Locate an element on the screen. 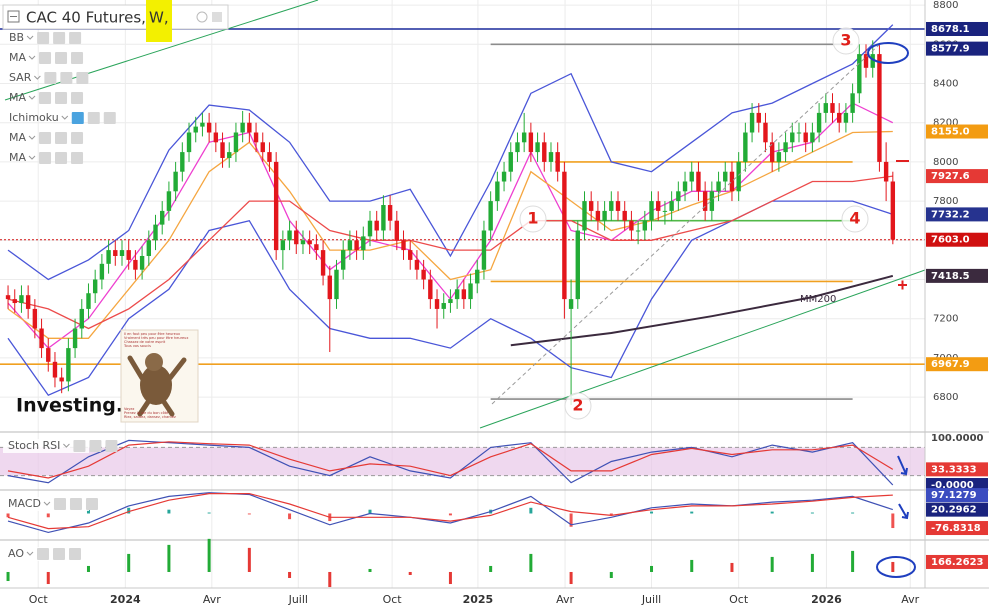 This screenshot has width=989, height=608. panel-title-bg is located at coordinates (46, 446).